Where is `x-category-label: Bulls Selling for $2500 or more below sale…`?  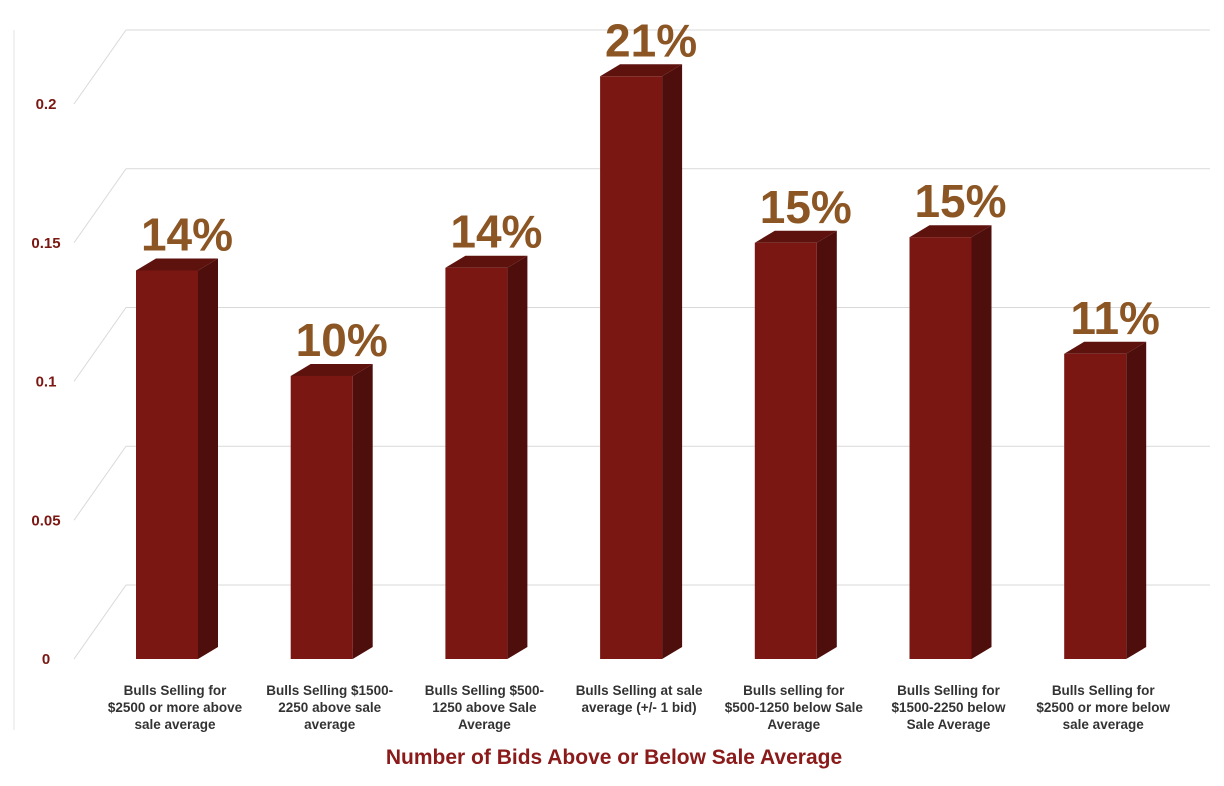
x-category-label: Bulls Selling for $2500 or more below sale… is located at coordinates (1103, 707).